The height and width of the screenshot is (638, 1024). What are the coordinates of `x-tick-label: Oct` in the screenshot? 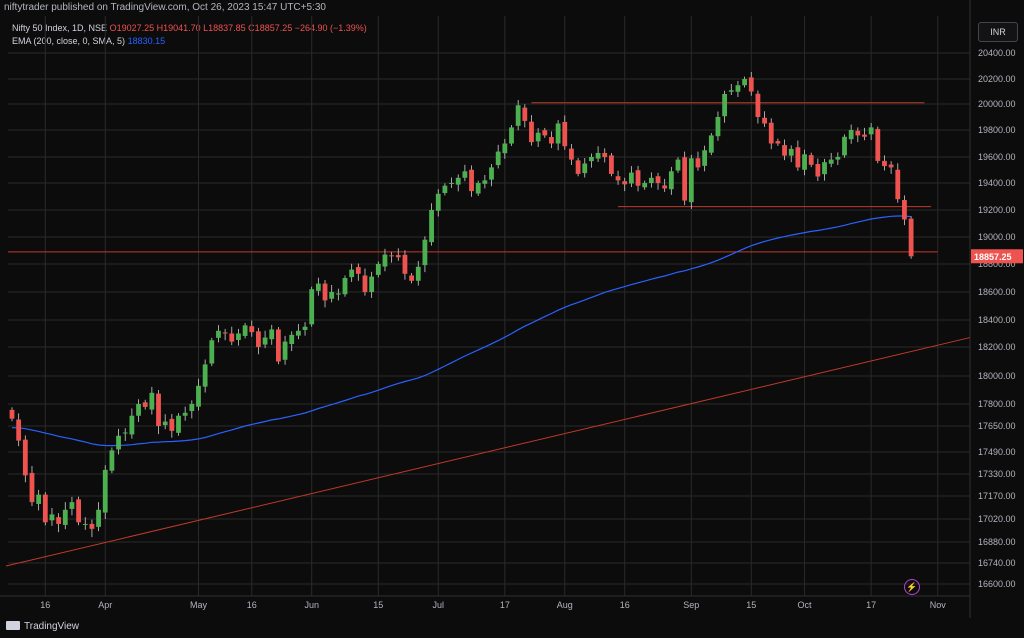 It's located at (805, 605).